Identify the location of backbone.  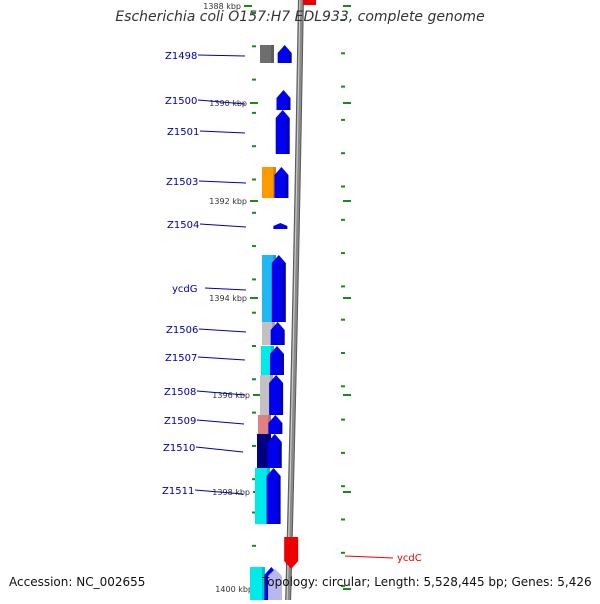
(294, 302).